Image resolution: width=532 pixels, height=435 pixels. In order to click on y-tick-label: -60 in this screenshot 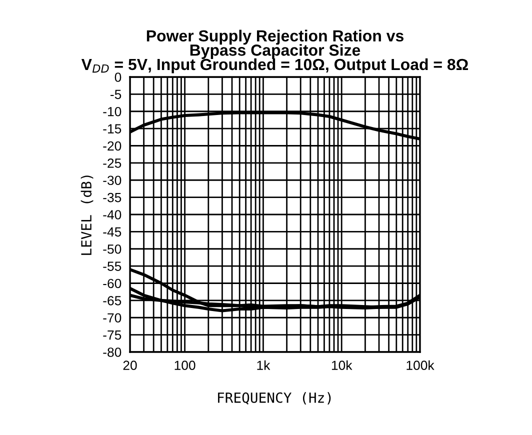, I will do `click(112, 283)`.